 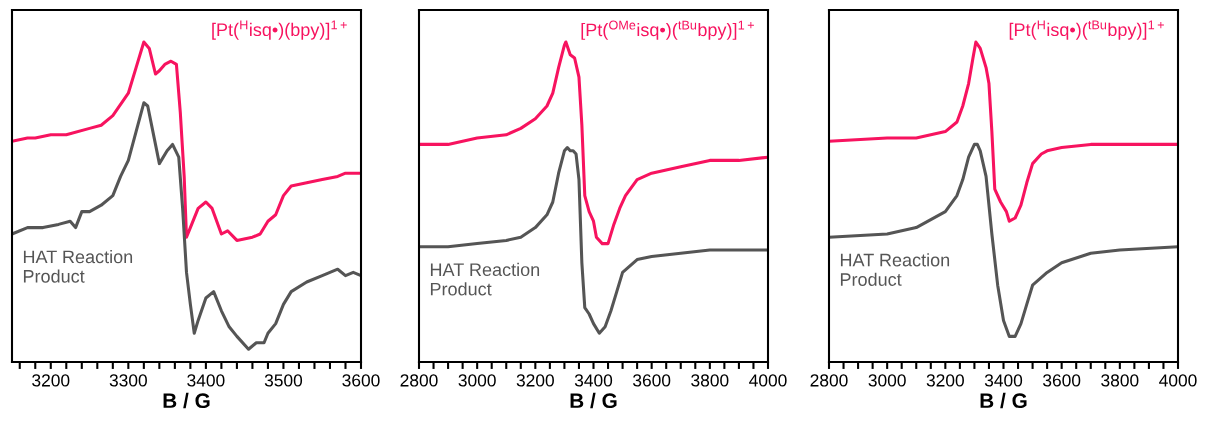 I want to click on series-label: [Pt($^{OMe}$isq•)($^{tBu}$bpy)]$^{1+}$, so click(x=667, y=30).